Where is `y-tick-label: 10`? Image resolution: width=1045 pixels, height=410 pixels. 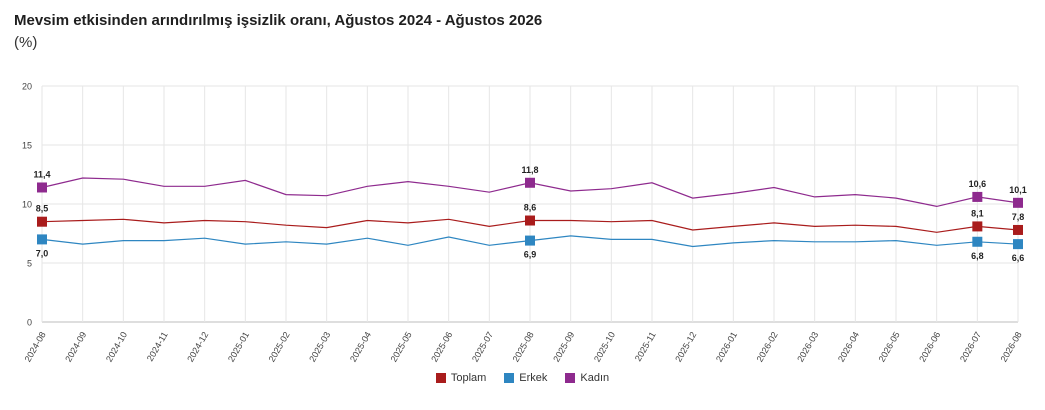
y-tick-label: 10 is located at coordinates (27, 205).